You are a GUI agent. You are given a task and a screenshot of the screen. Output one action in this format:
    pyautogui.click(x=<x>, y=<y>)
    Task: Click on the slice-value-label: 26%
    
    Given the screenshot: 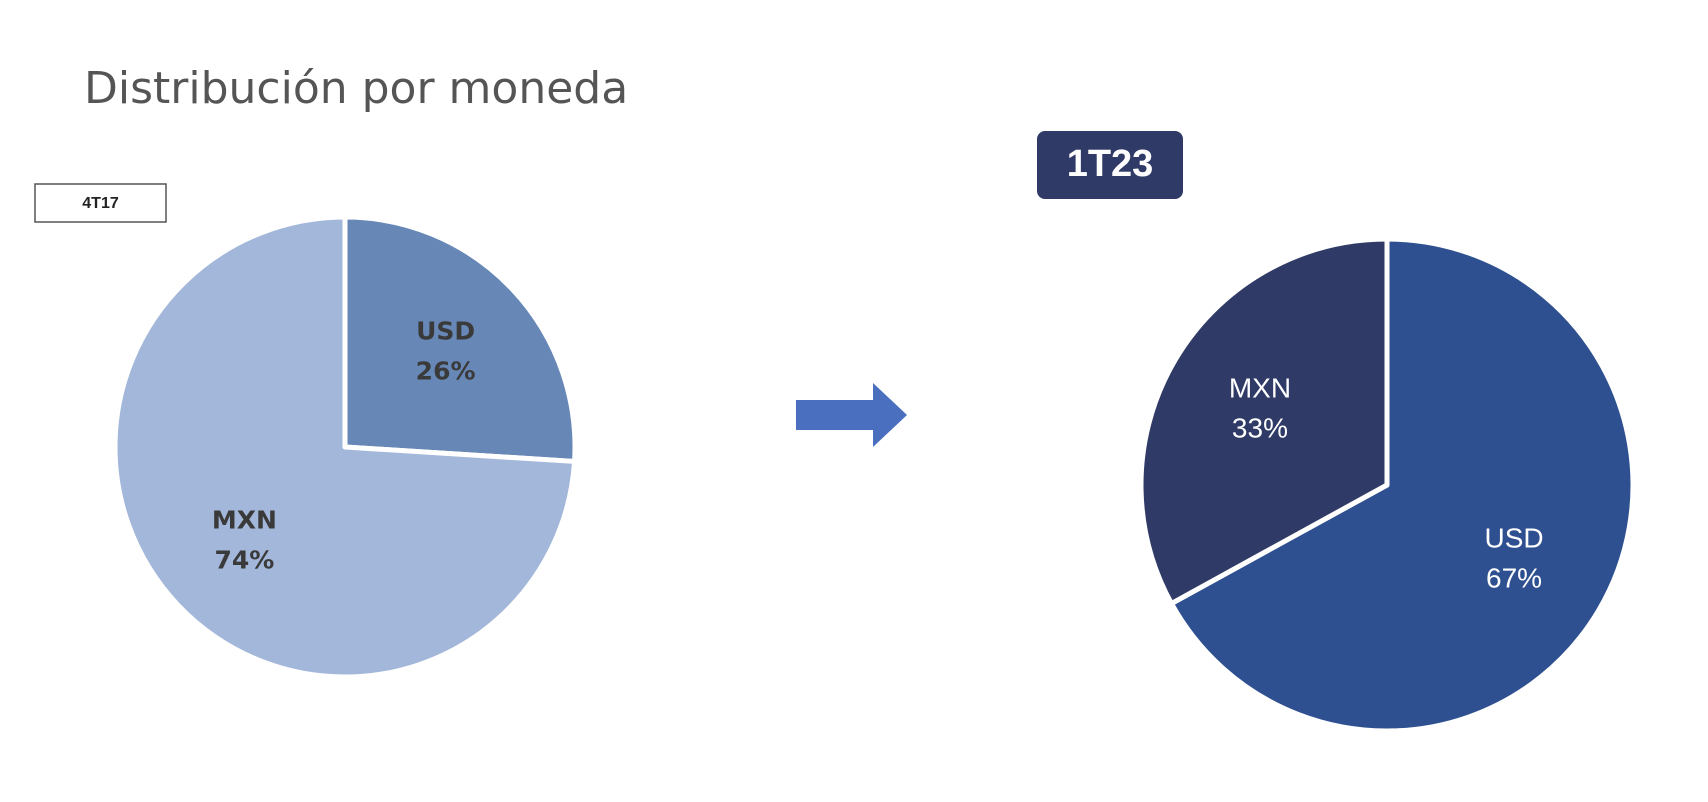 What is the action you would take?
    pyautogui.click(x=446, y=371)
    